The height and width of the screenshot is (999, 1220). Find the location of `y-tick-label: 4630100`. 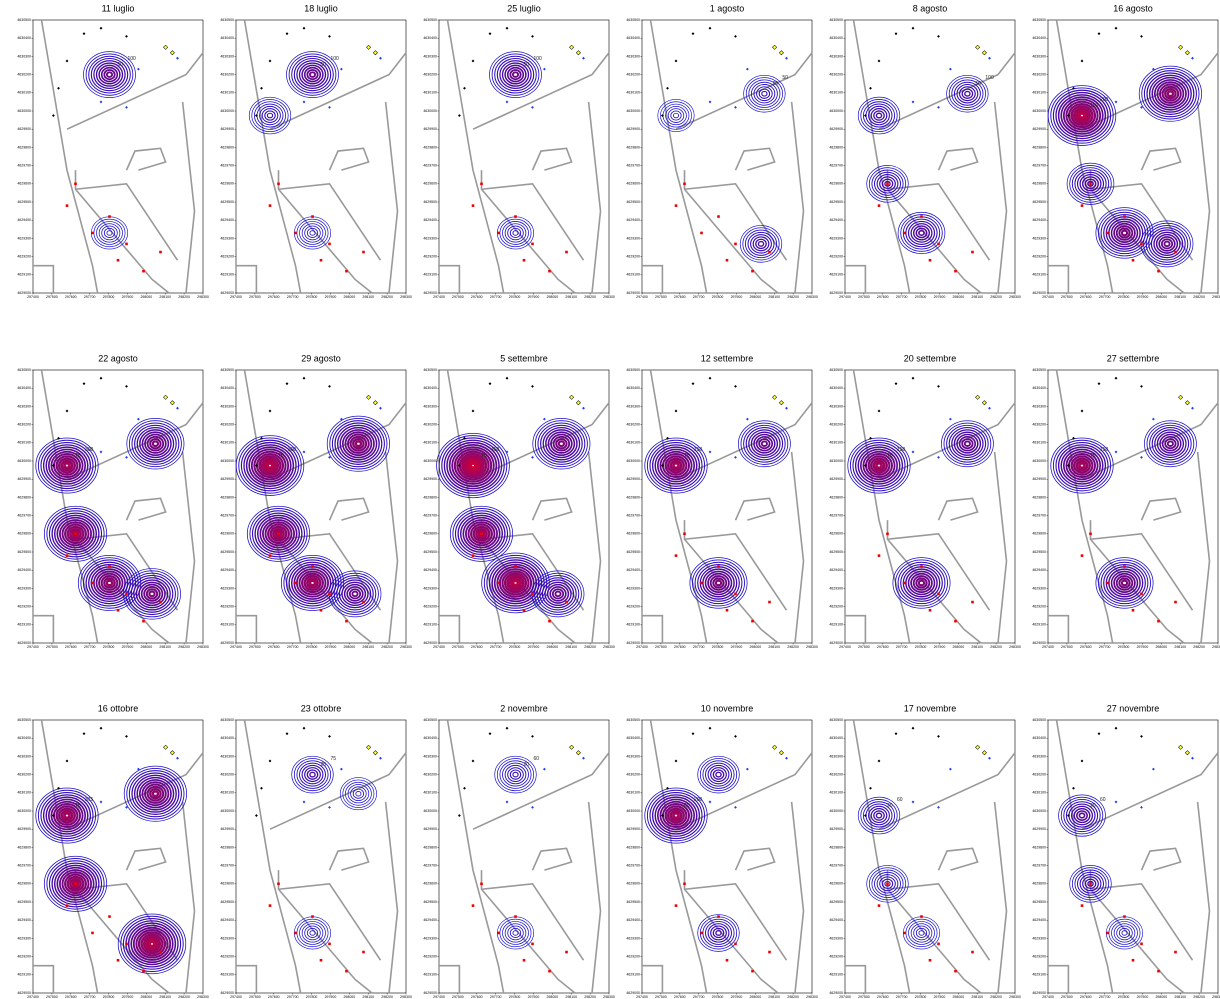

y-tick-label: 4630100 is located at coordinates (227, 93).